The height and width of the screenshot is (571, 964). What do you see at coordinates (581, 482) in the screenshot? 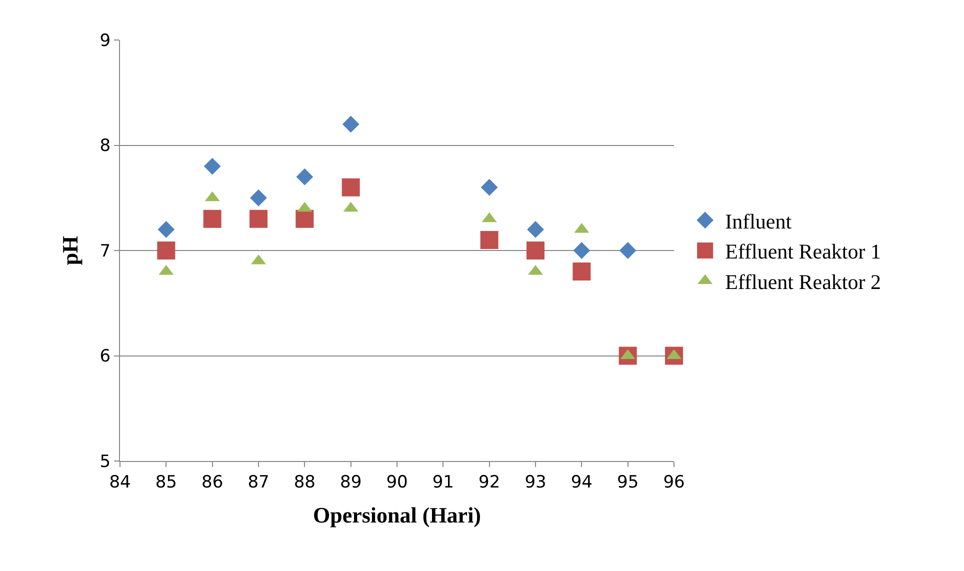
I see `x-tick-label: 94` at bounding box center [581, 482].